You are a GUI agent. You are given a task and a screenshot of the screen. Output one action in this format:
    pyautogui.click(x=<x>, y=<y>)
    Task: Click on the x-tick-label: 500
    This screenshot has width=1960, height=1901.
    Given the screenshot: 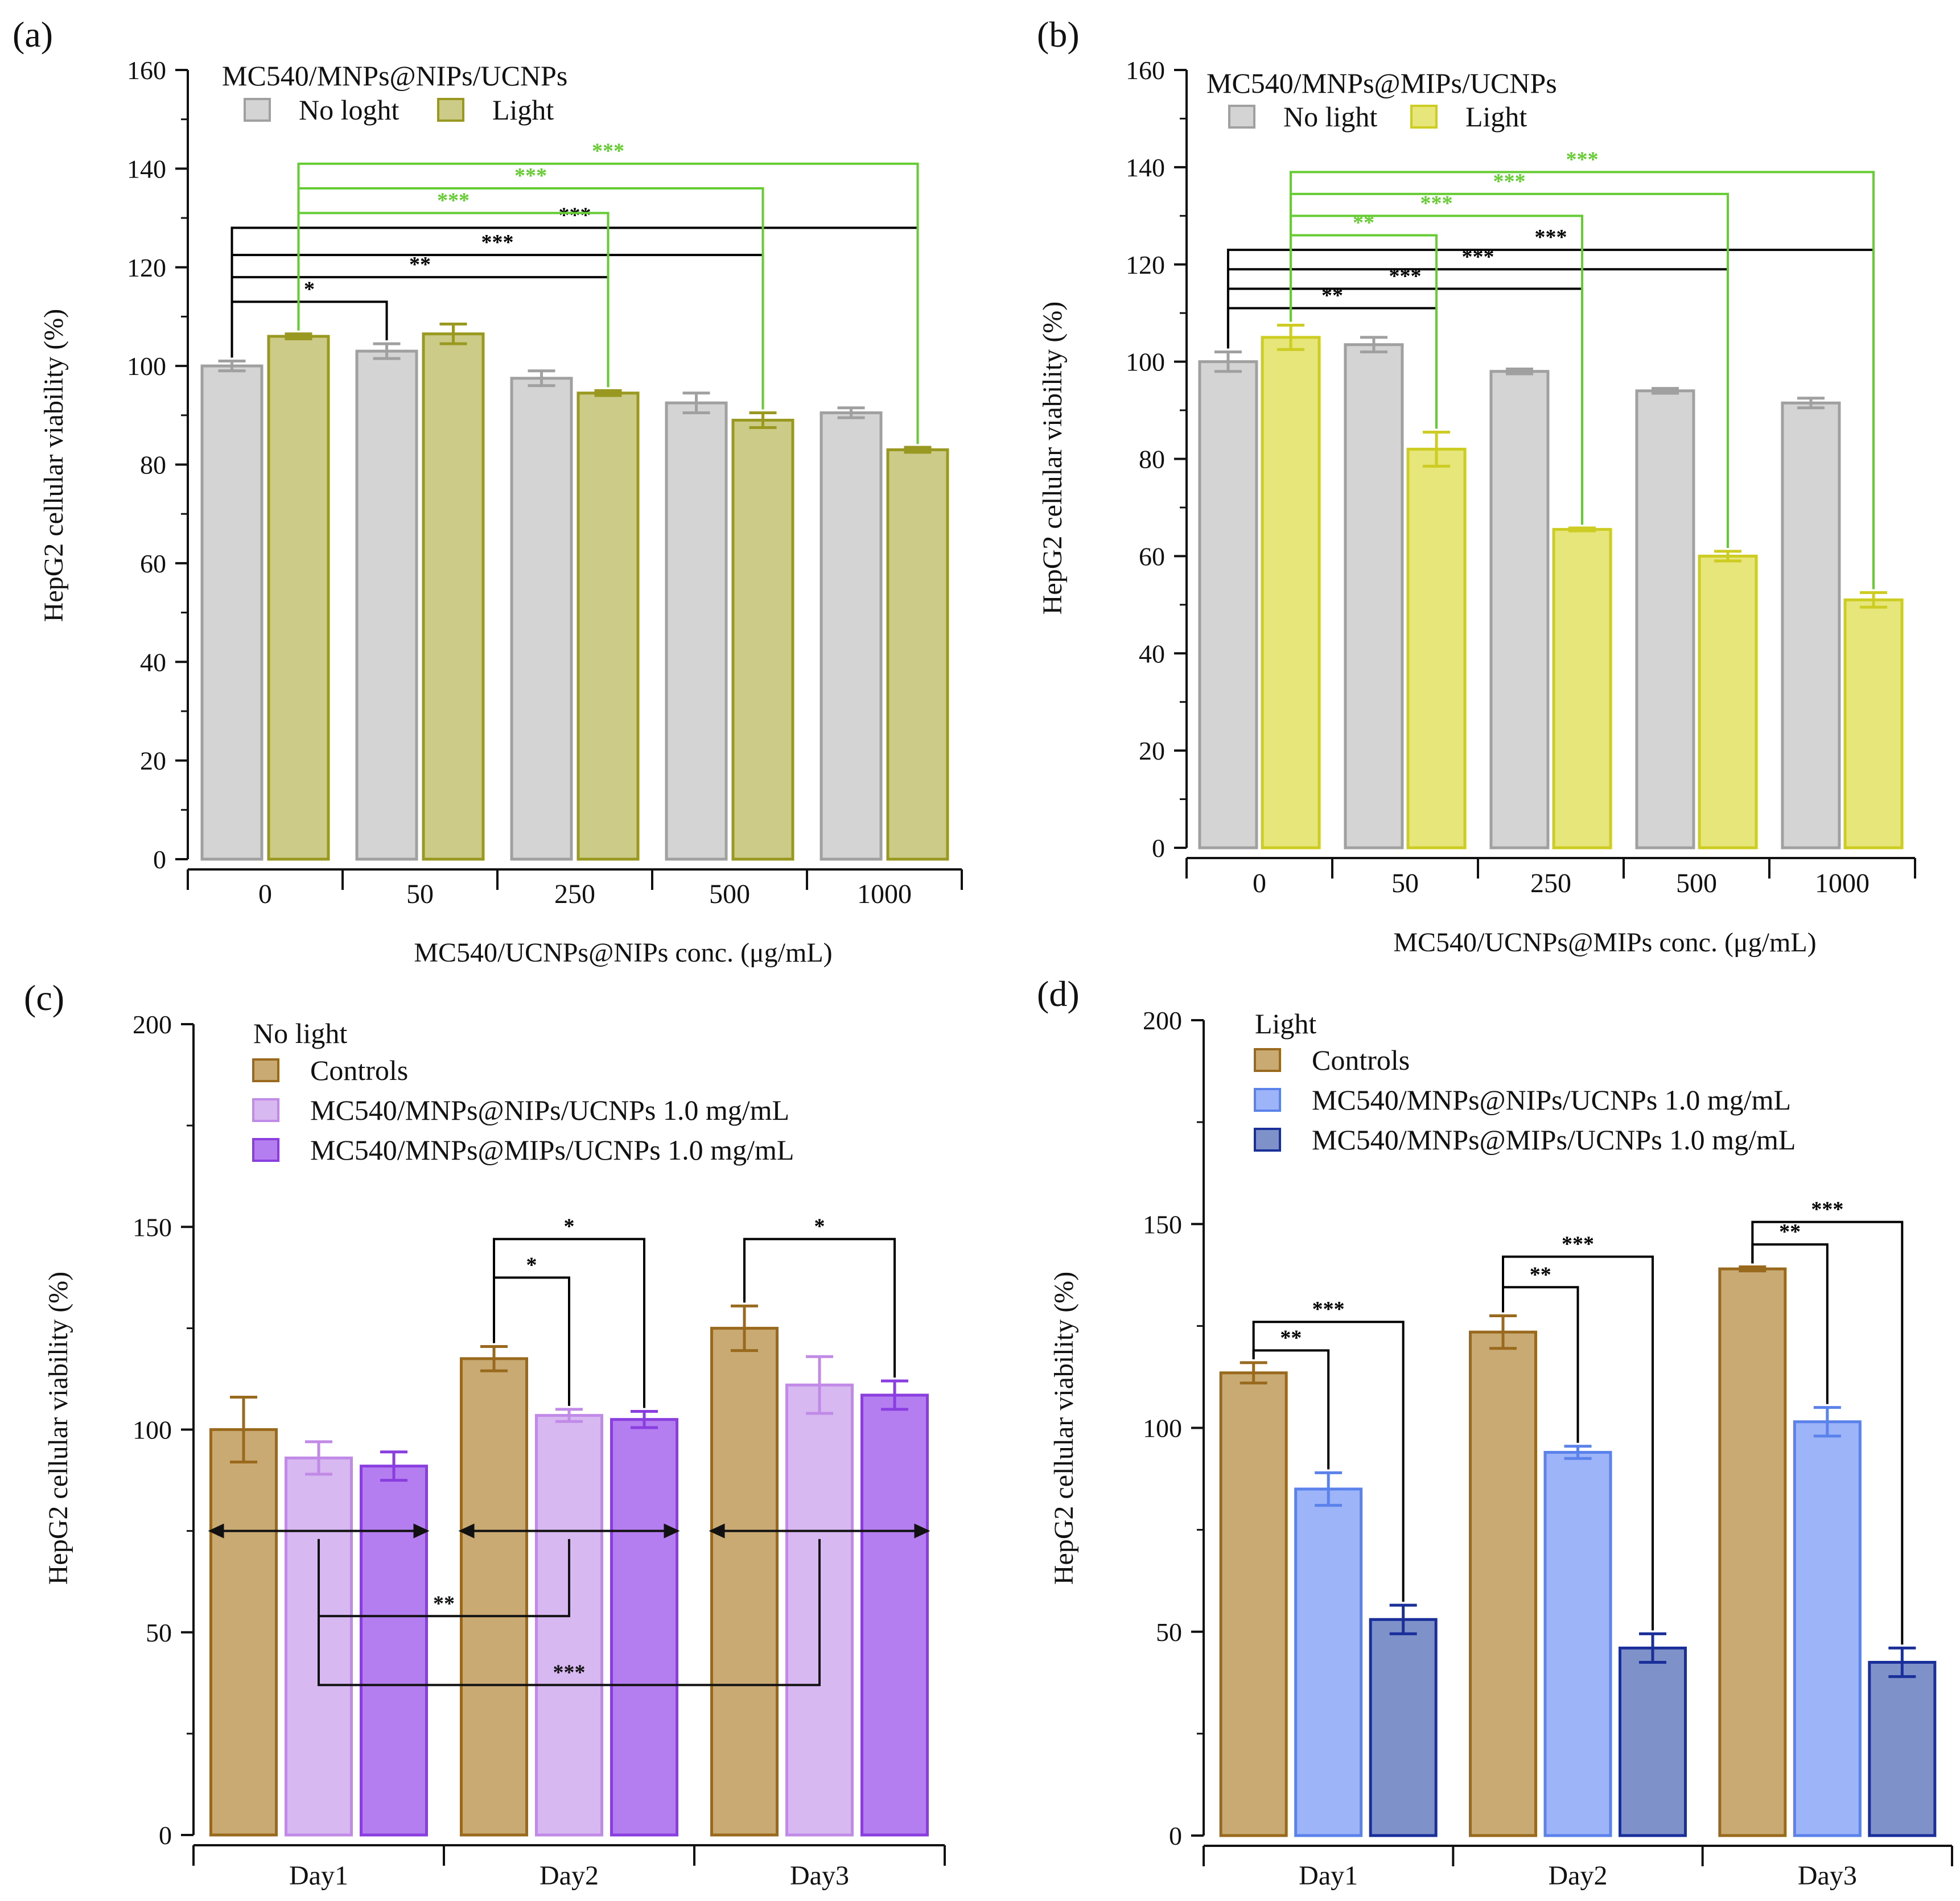 What is the action you would take?
    pyautogui.click(x=729, y=894)
    